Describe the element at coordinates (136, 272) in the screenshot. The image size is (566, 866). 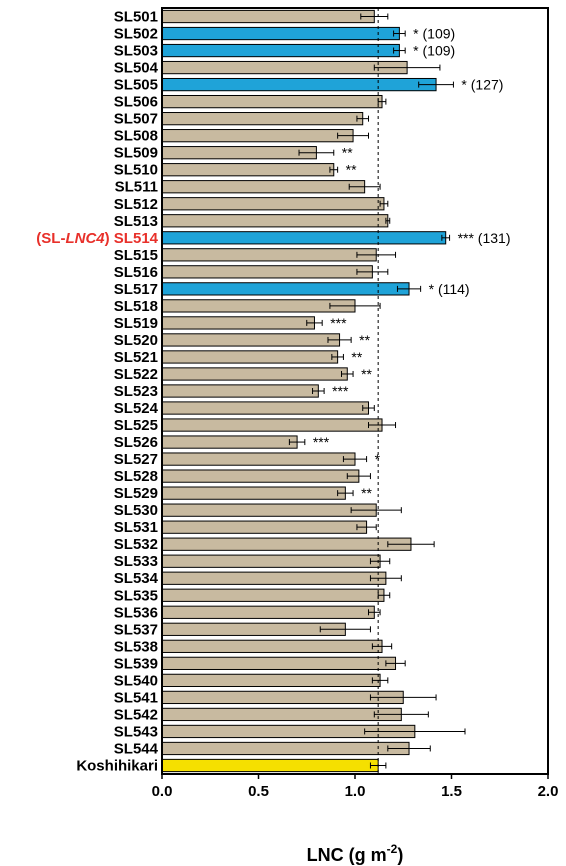
I see `category-label-sl516: SL516` at that location.